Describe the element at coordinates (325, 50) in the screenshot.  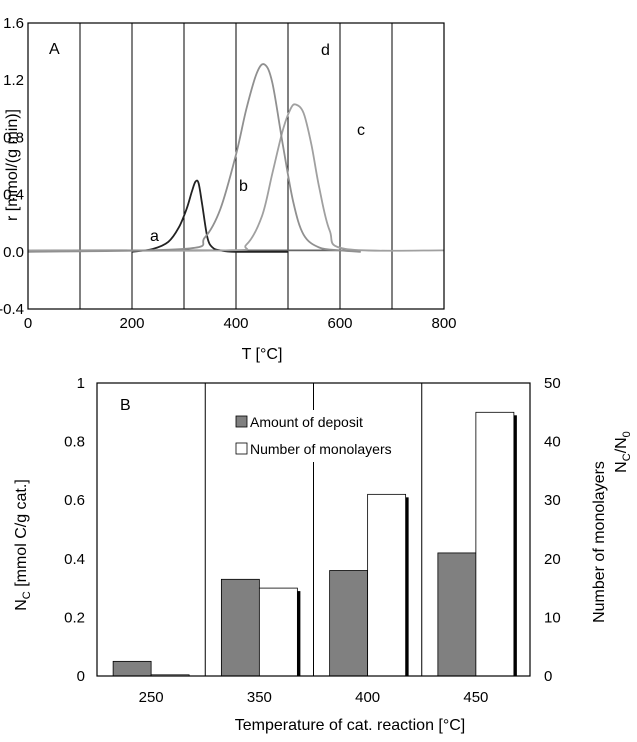
I see `curve-d-label: d` at that location.